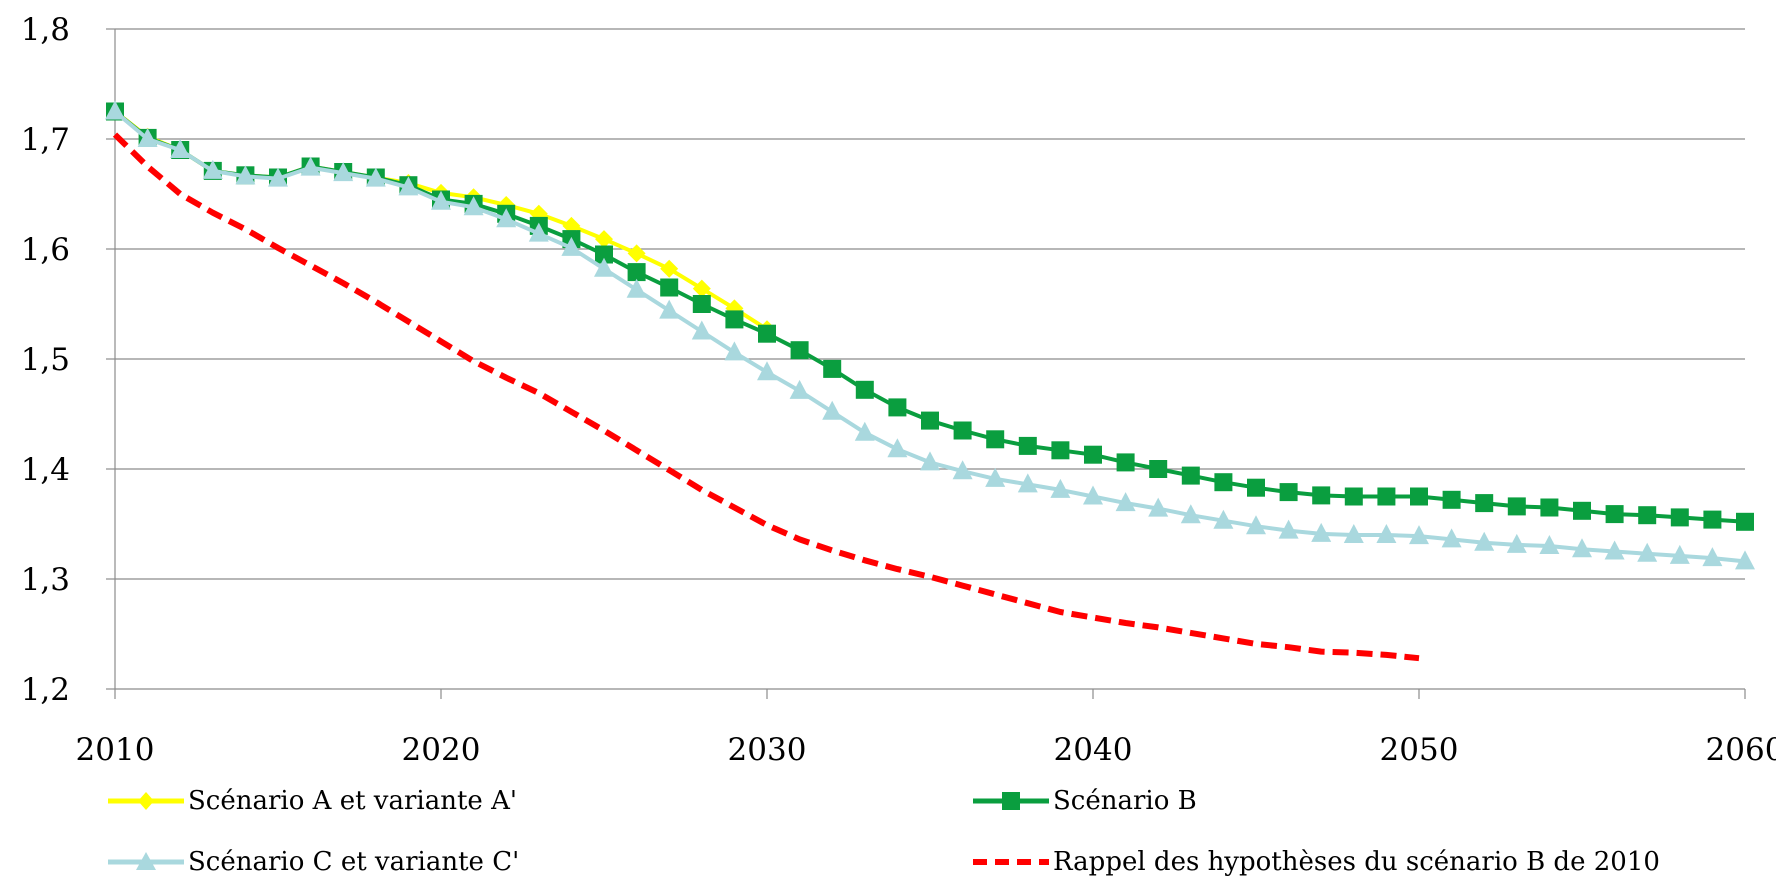  What do you see at coordinates (441, 220) in the screenshot?
I see `series-scenario-a` at bounding box center [441, 220].